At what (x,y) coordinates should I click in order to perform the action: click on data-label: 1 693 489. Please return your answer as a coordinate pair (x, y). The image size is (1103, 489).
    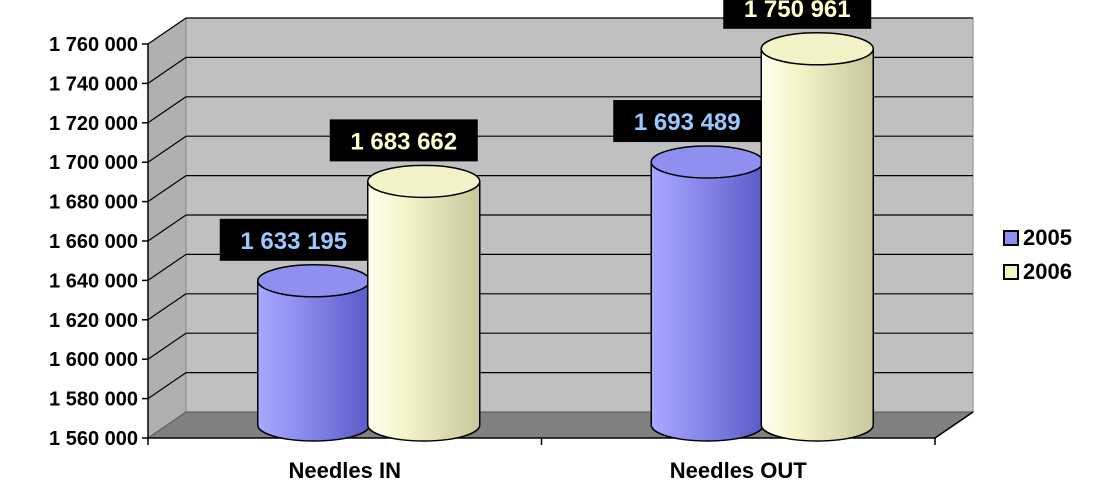
    Looking at the image, I should click on (687, 121).